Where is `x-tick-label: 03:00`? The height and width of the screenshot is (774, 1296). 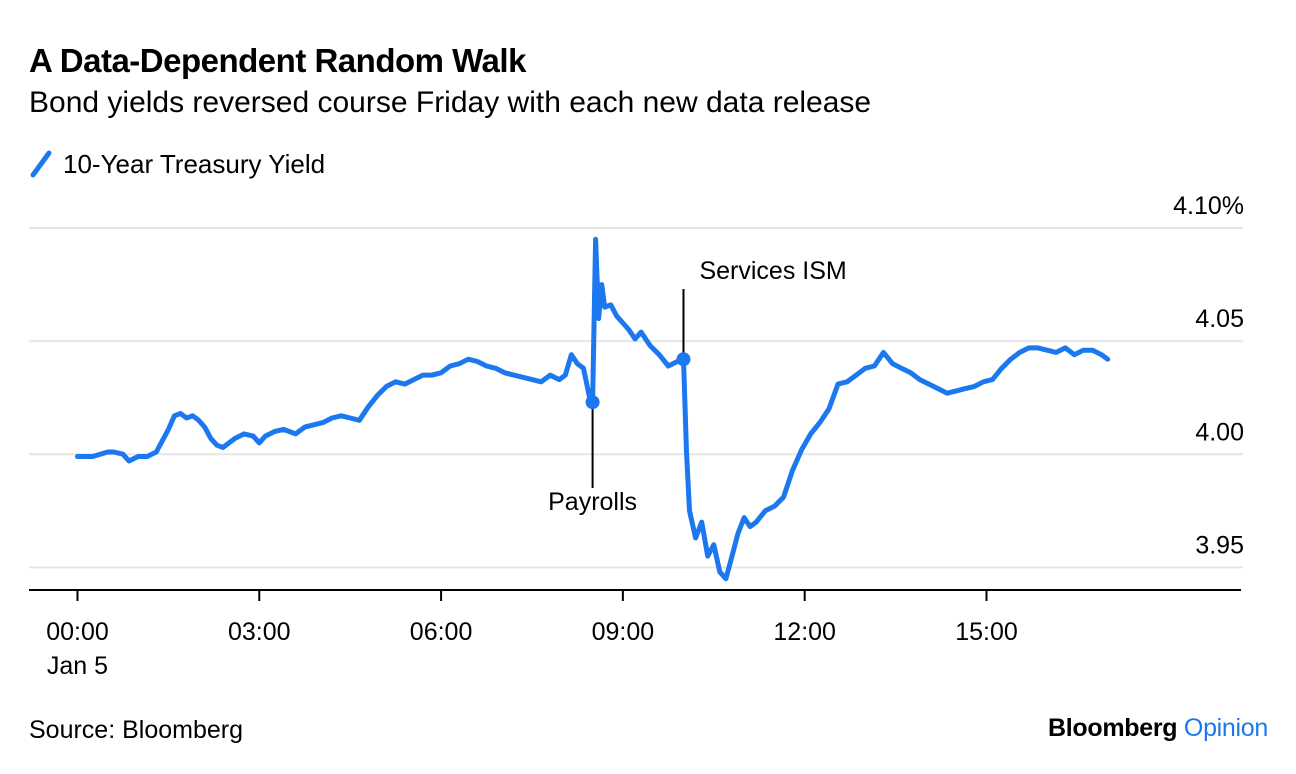 x-tick-label: 03:00 is located at coordinates (259, 632).